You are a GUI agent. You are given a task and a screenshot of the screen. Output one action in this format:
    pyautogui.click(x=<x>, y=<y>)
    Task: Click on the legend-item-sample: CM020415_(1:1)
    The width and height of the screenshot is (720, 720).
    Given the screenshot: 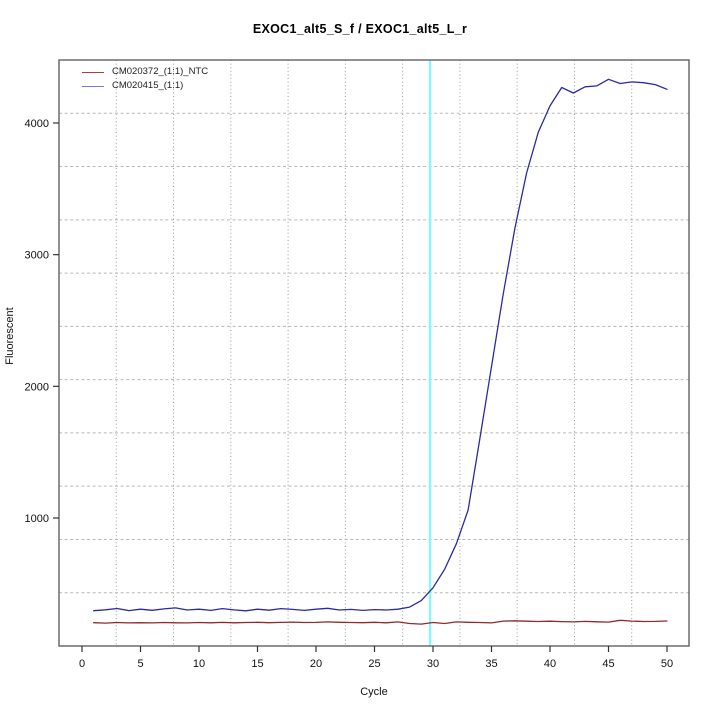 What is the action you would take?
    pyautogui.click(x=145, y=86)
    